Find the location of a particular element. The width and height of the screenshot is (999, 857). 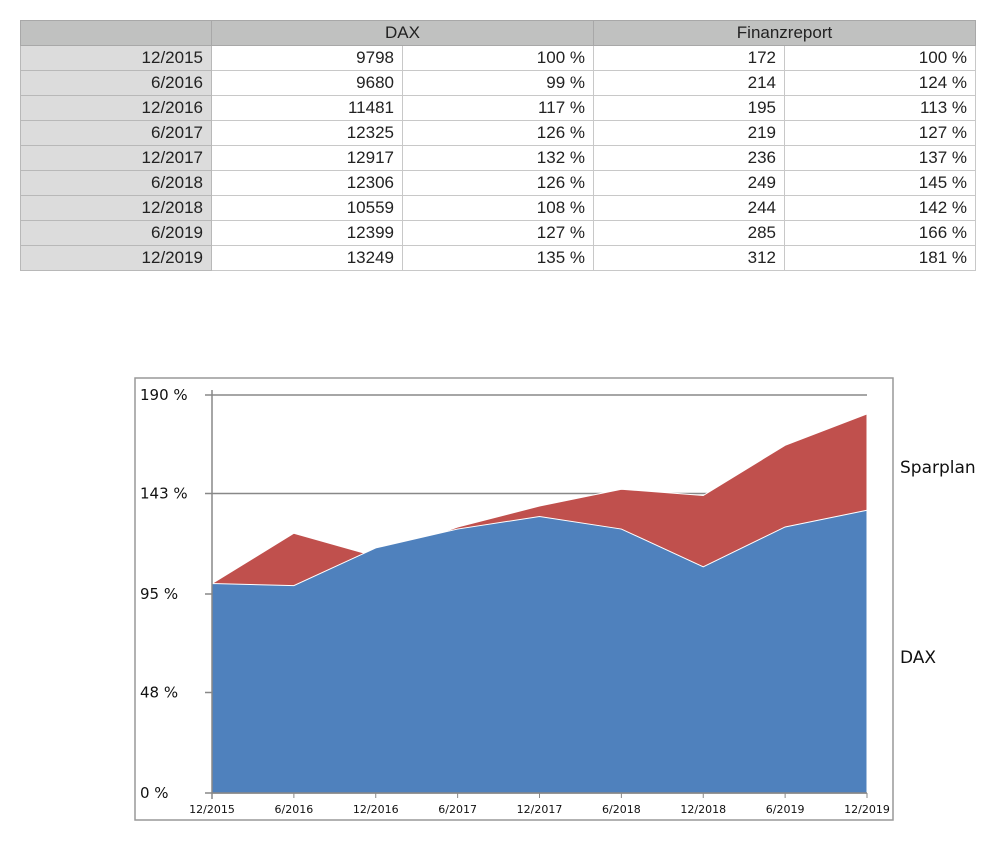

x-tick-label: 12/2019 is located at coordinates (867, 809).